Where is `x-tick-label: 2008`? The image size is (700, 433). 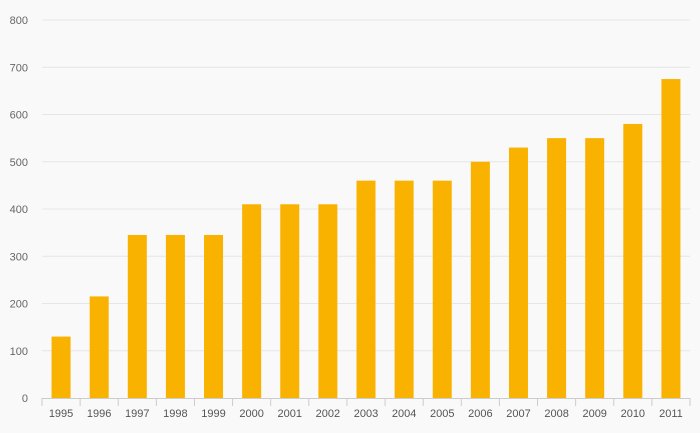
x-tick-label: 2008 is located at coordinates (556, 414).